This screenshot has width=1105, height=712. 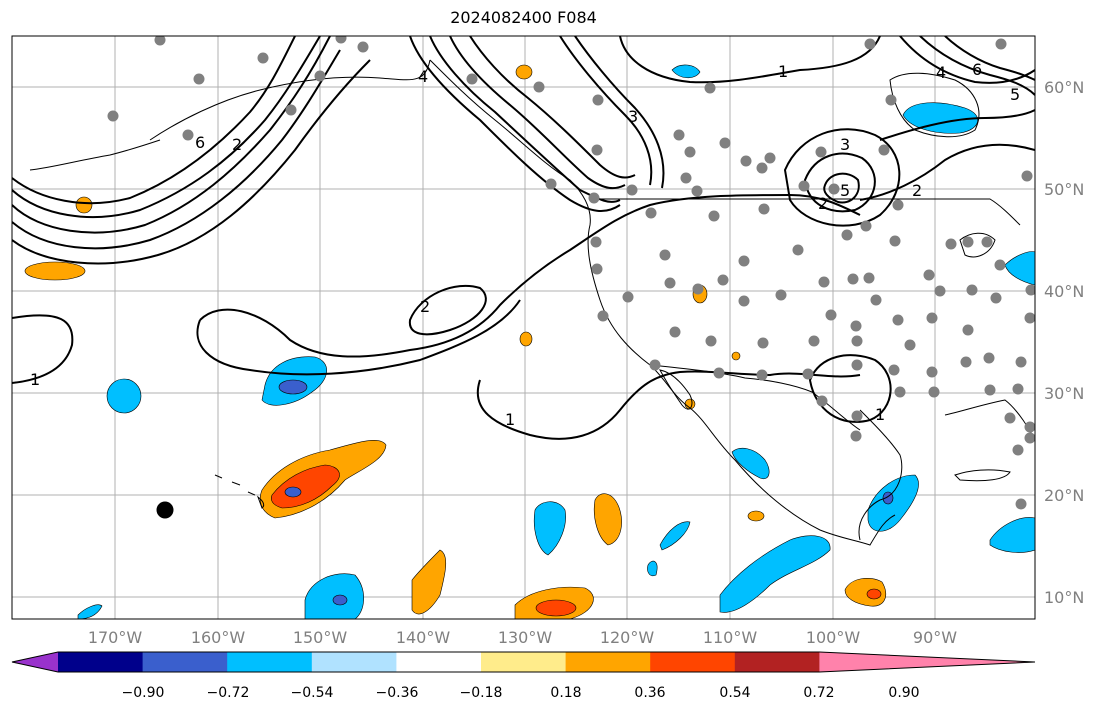 I want to click on contour-trough-d, so click(x=191, y=162).